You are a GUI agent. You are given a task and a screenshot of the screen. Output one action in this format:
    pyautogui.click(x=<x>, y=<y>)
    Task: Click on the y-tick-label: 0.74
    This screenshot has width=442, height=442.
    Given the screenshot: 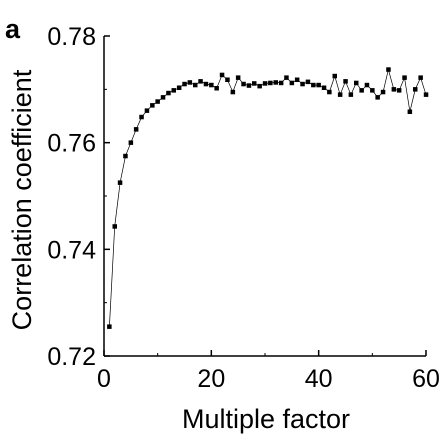 What is the action you would take?
    pyautogui.click(x=71, y=250)
    